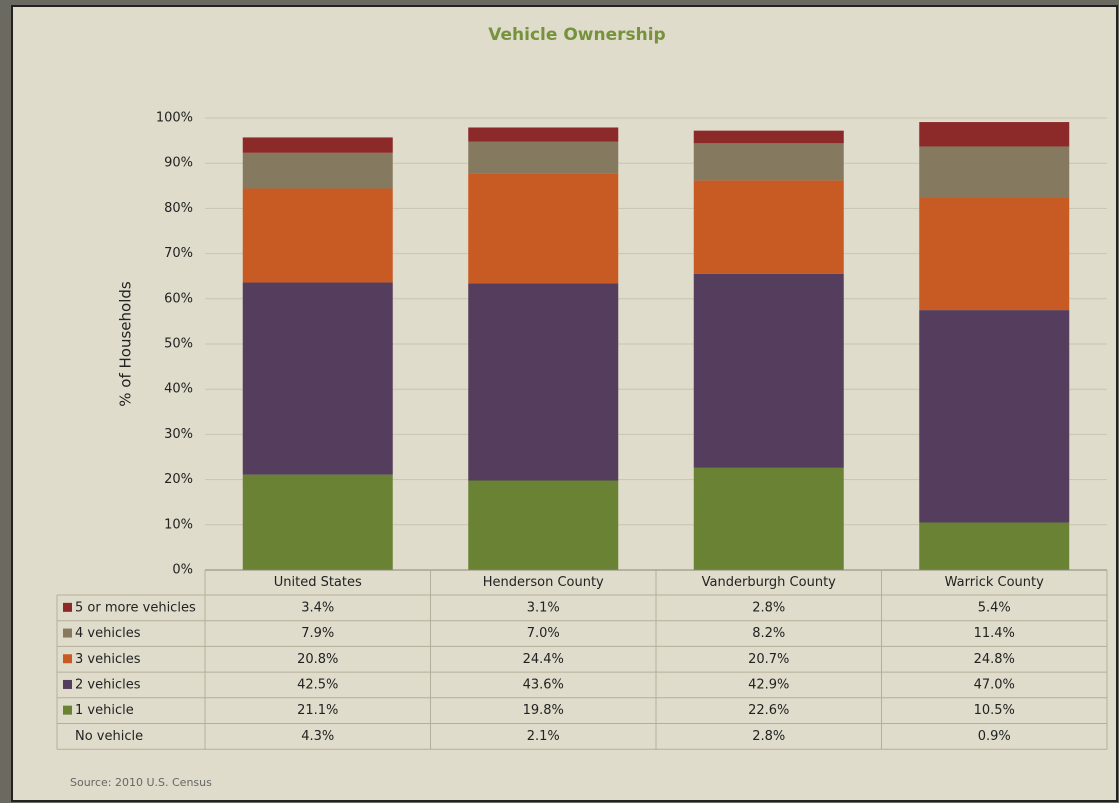 The width and height of the screenshot is (1119, 803). Describe the element at coordinates (178, 344) in the screenshot. I see `y-tick-label: 50%` at that location.